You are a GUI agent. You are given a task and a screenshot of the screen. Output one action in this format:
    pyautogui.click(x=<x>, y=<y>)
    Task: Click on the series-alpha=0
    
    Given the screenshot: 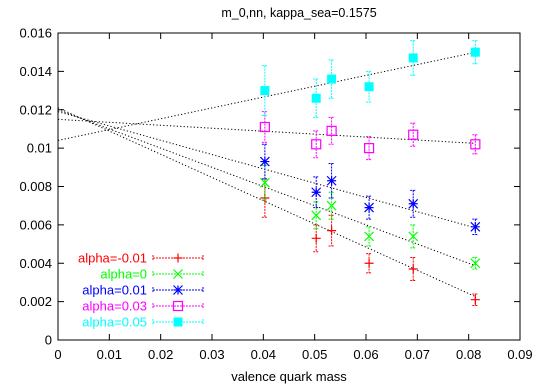 What is the action you would take?
    pyautogui.click(x=370, y=217)
    